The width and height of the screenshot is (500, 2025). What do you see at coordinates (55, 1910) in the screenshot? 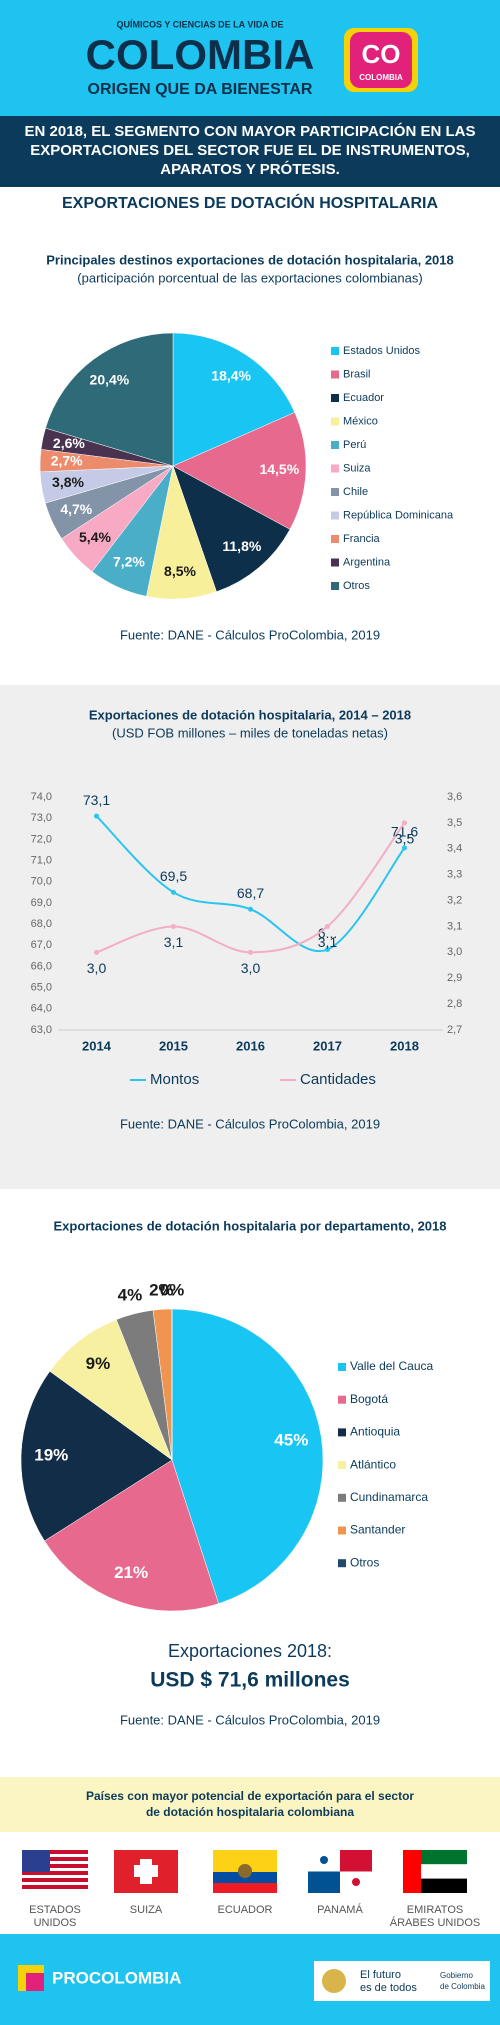
I see `country-label: ESTADOS` at bounding box center [55, 1910].